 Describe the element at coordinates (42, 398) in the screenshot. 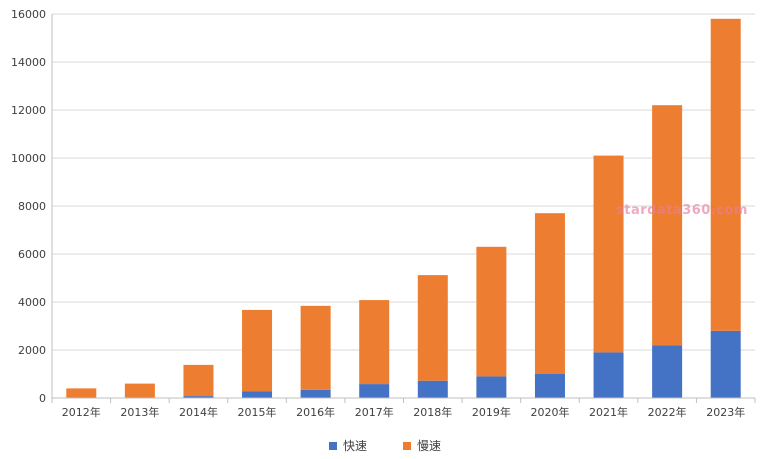

I see `y-tick-label: 0` at that location.